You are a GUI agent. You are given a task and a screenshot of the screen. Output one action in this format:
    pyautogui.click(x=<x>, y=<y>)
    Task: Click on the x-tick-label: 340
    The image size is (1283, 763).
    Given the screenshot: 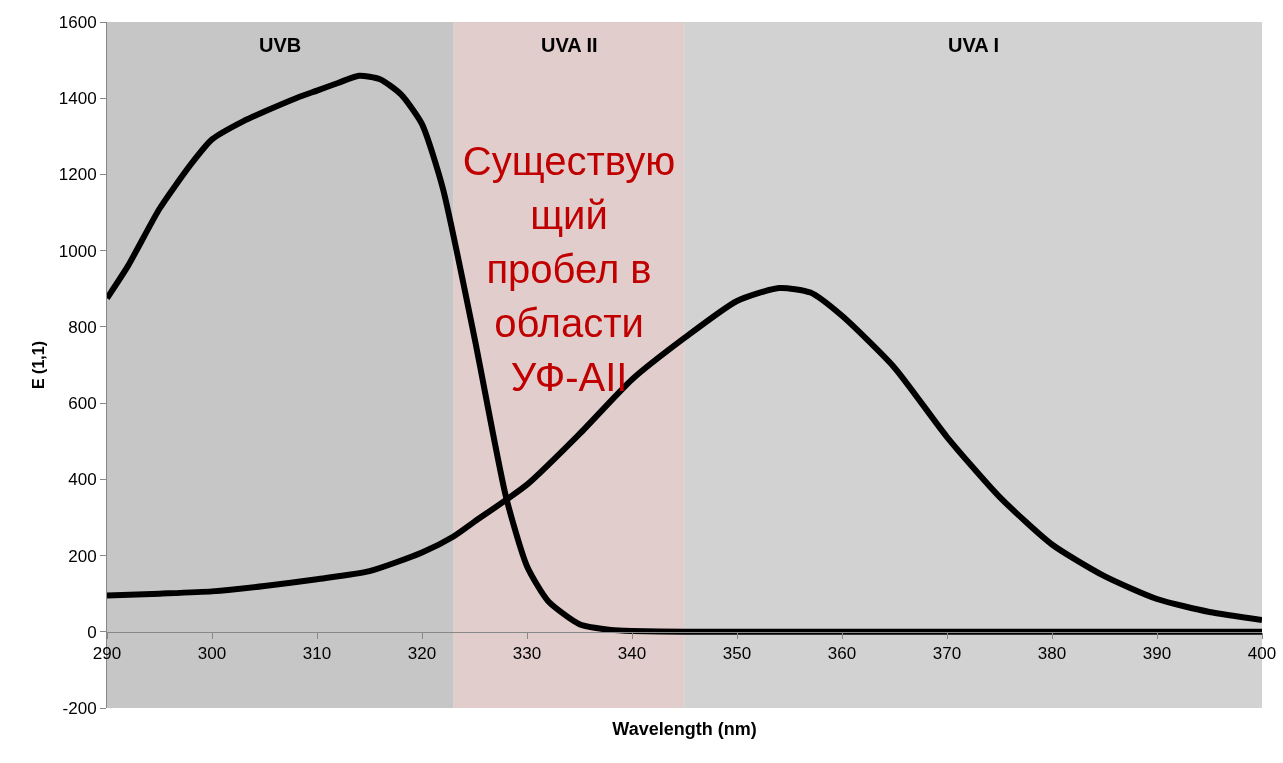 What is the action you would take?
    pyautogui.click(x=632, y=654)
    